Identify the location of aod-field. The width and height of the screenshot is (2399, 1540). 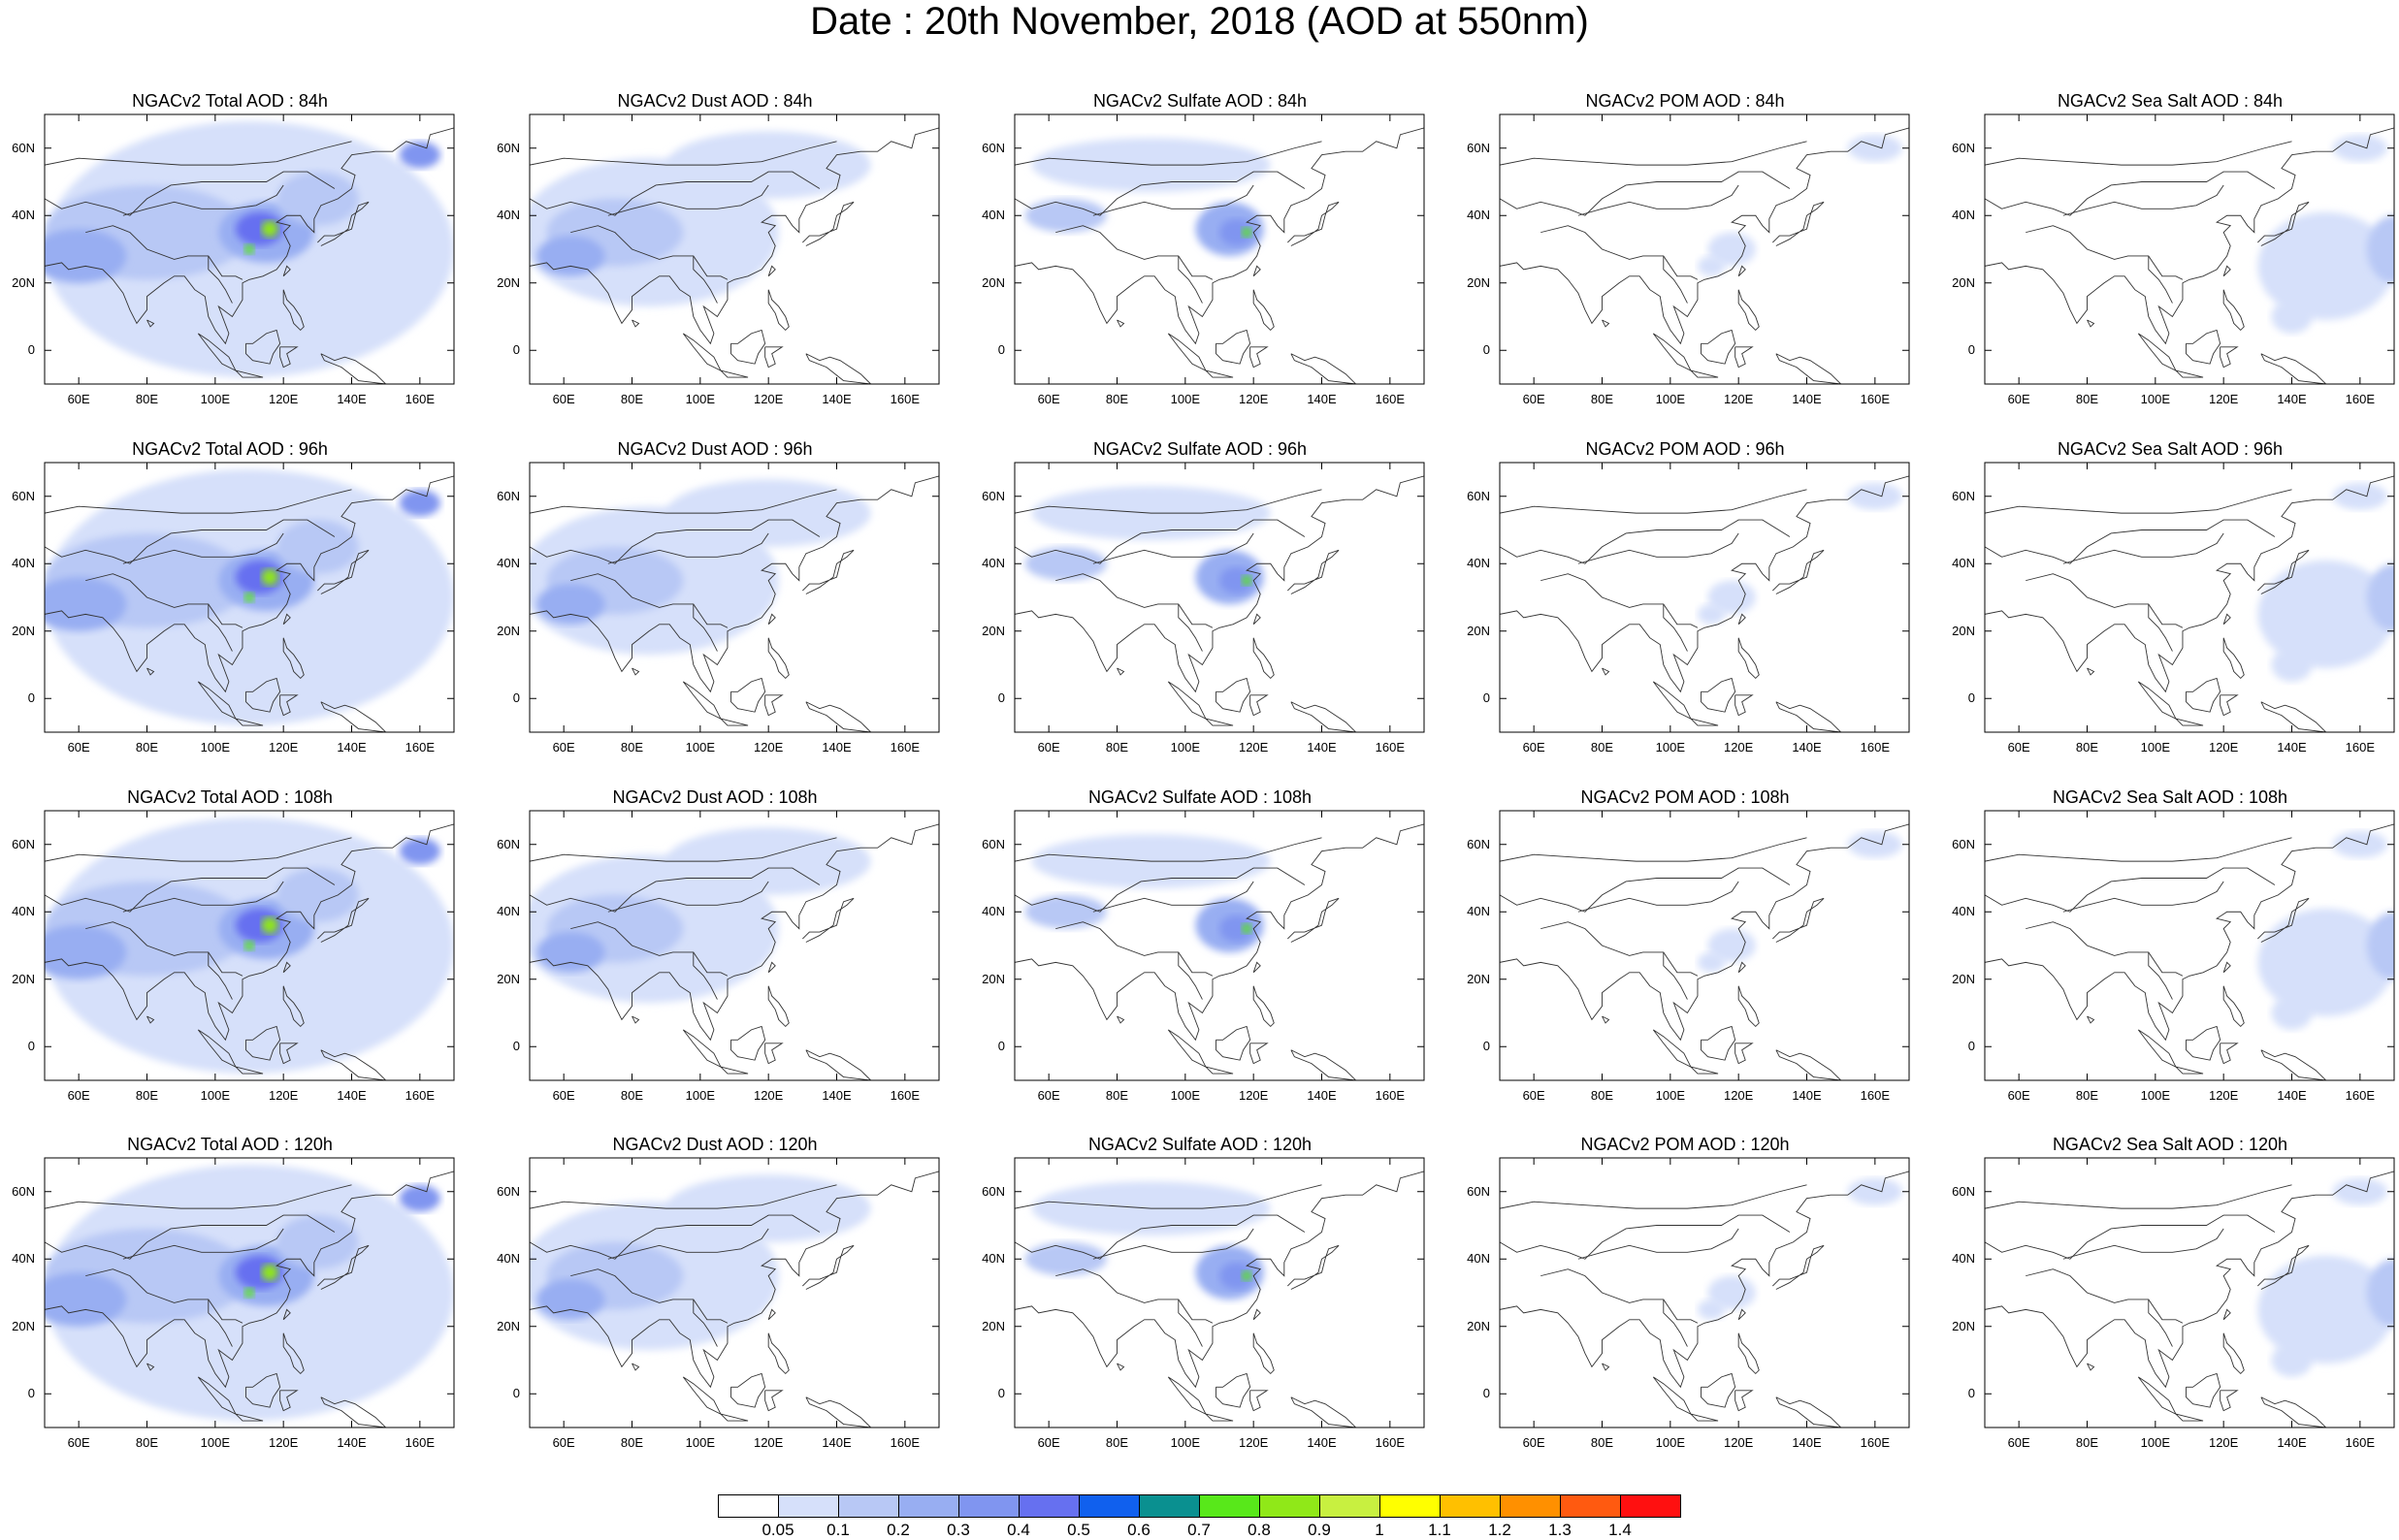
(1219, 255).